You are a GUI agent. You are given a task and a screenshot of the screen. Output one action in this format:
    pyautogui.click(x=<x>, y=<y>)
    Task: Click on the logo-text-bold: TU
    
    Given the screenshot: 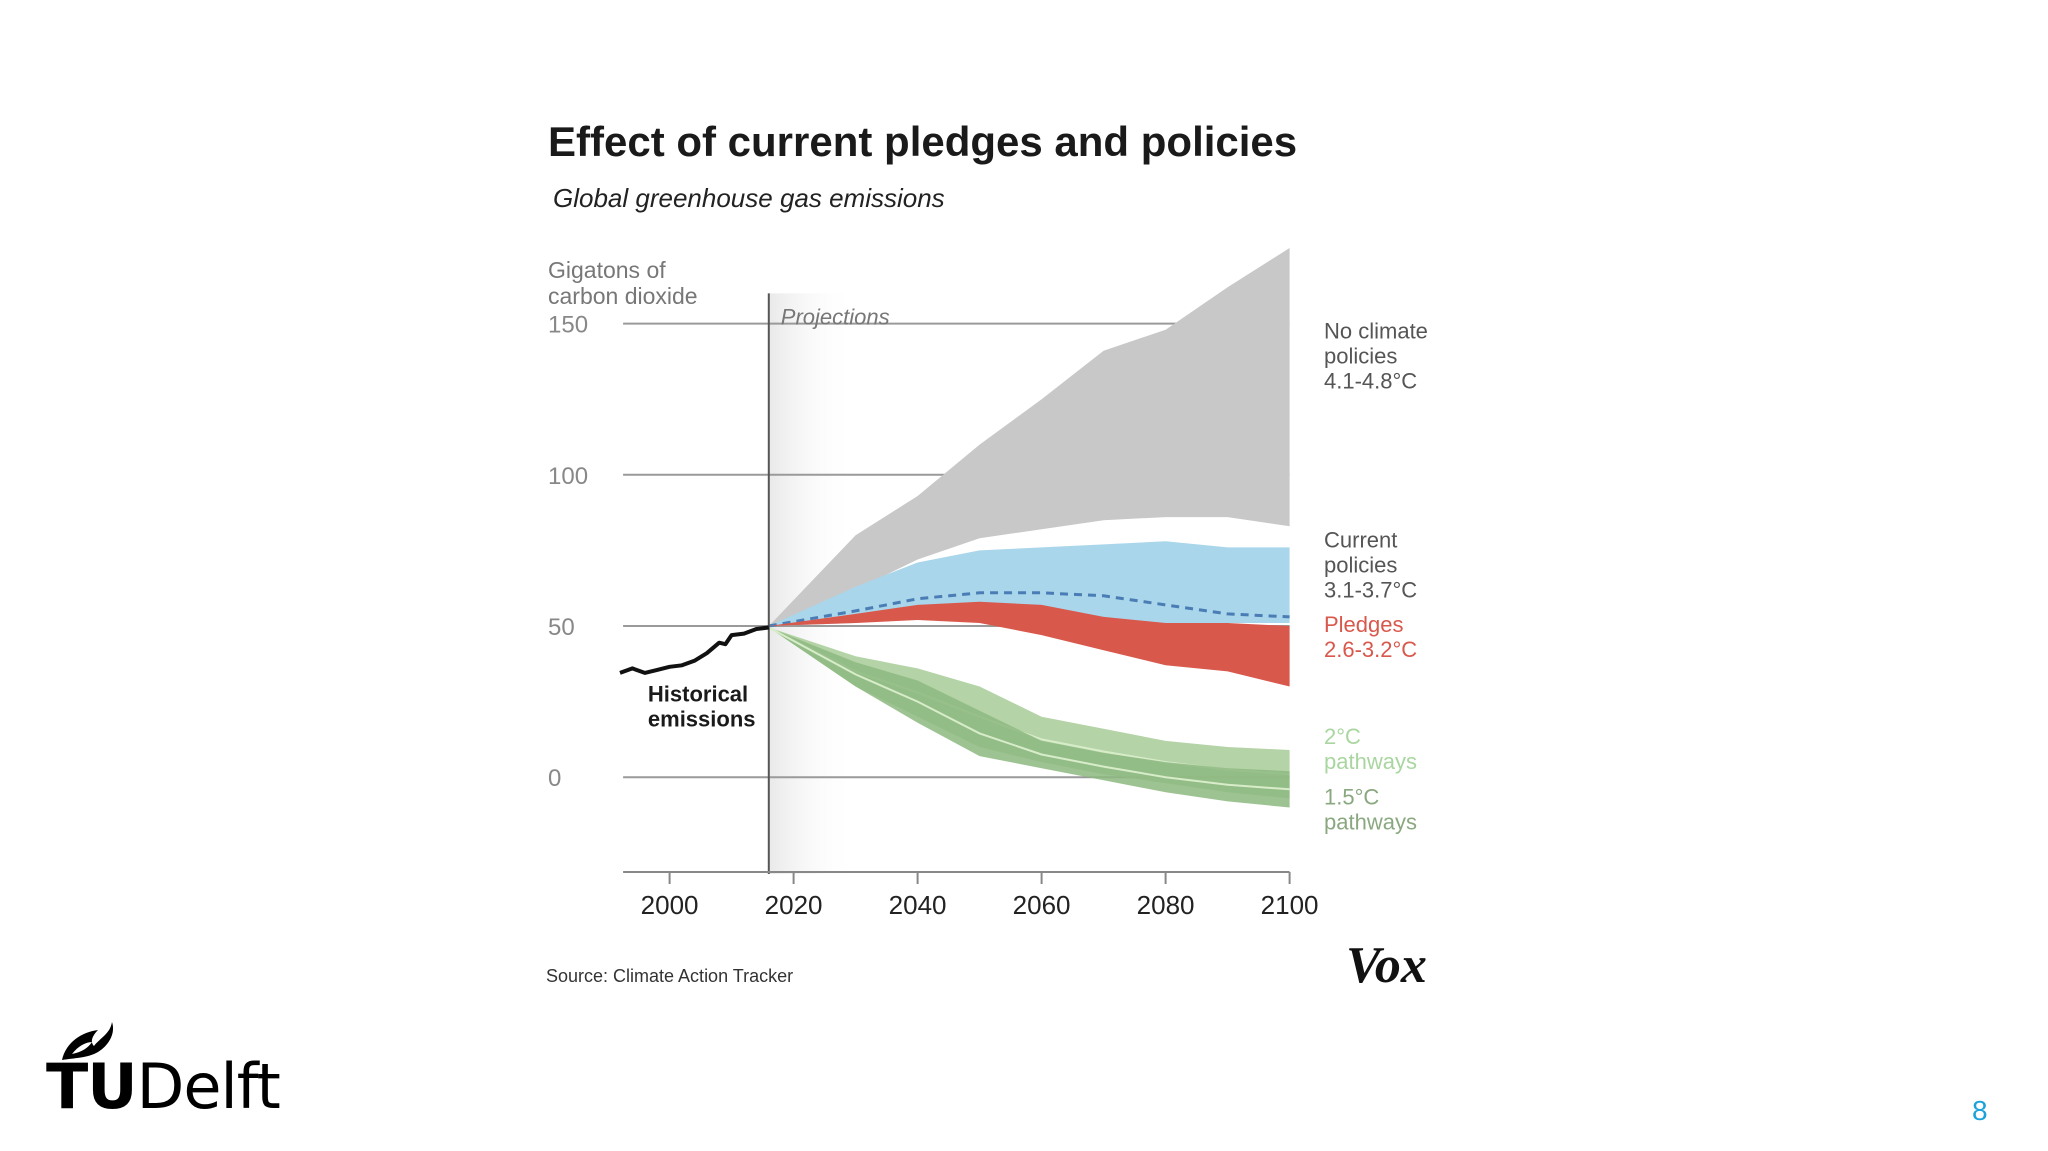 What is the action you would take?
    pyautogui.click(x=92, y=1086)
    